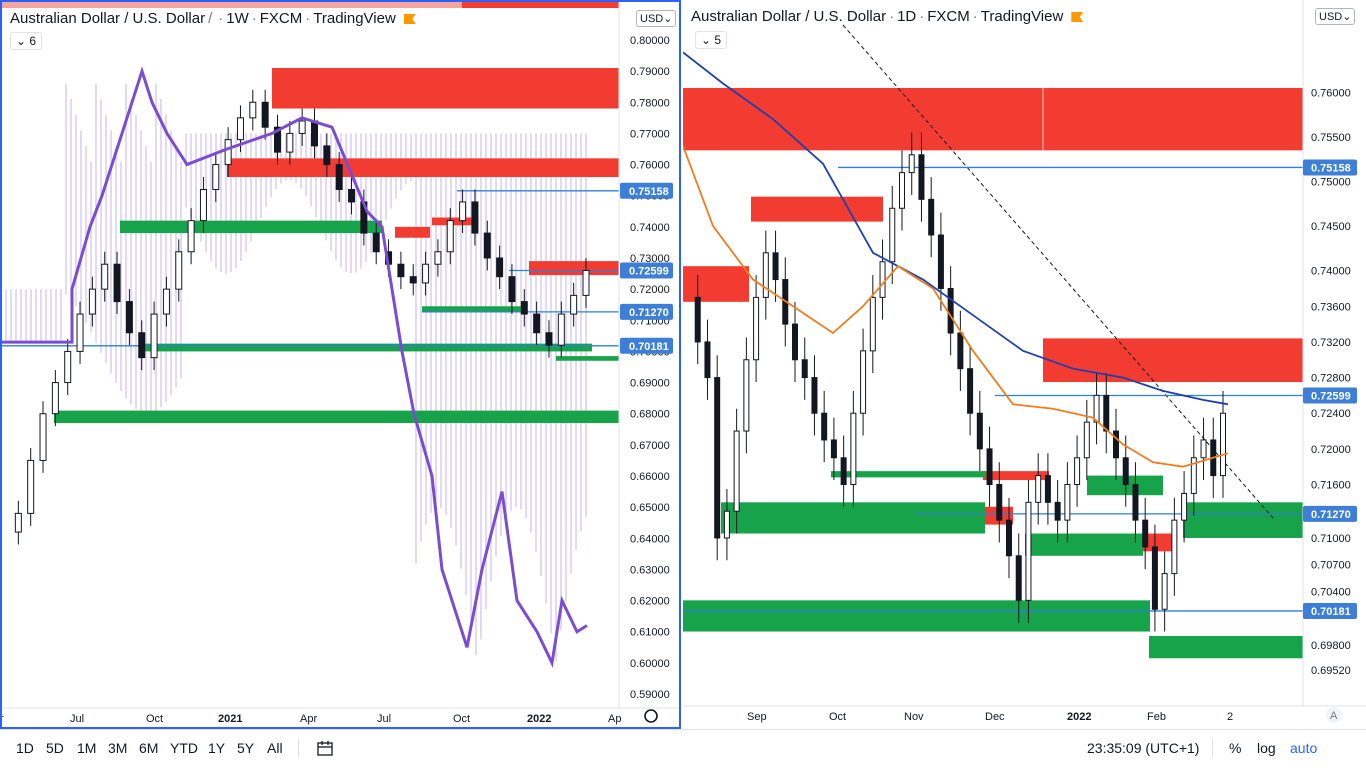  What do you see at coordinates (26, 41) in the screenshot?
I see `indicator-collapse-chip: ⌄ 6` at bounding box center [26, 41].